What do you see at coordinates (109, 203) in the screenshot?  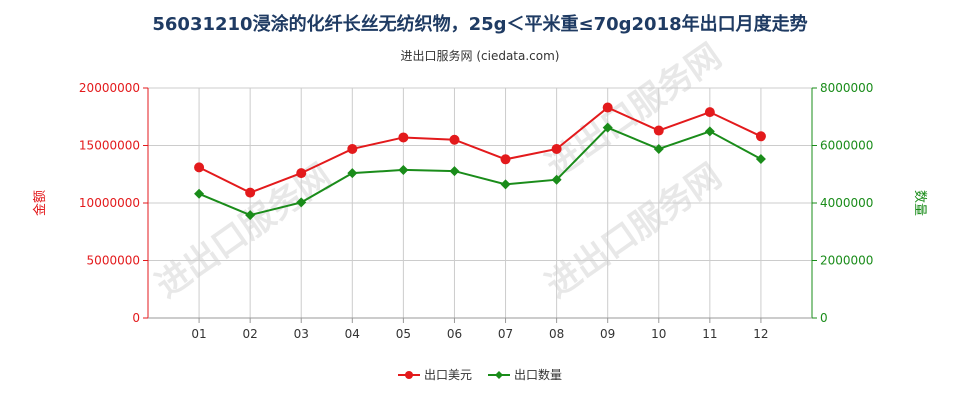 I see `y-left-tick-label: 10000000` at bounding box center [109, 203].